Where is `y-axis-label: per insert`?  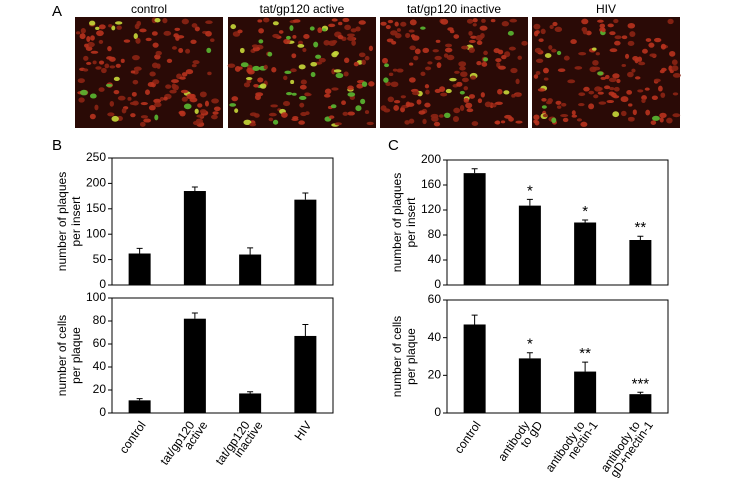
y-axis-label: per insert is located at coordinates (76, 221).